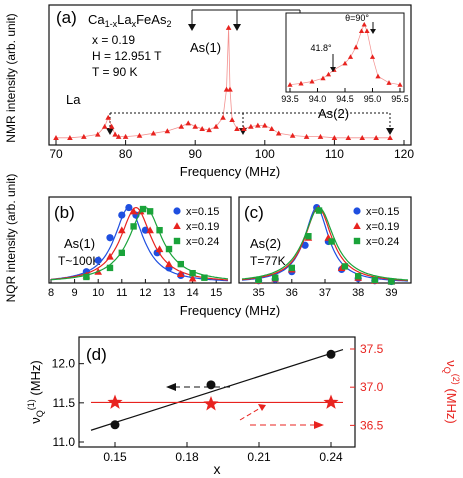 The height and width of the screenshot is (478, 463). Describe the element at coordinates (169, 293) in the screenshot. I see `b-xtick-label: 13` at that location.